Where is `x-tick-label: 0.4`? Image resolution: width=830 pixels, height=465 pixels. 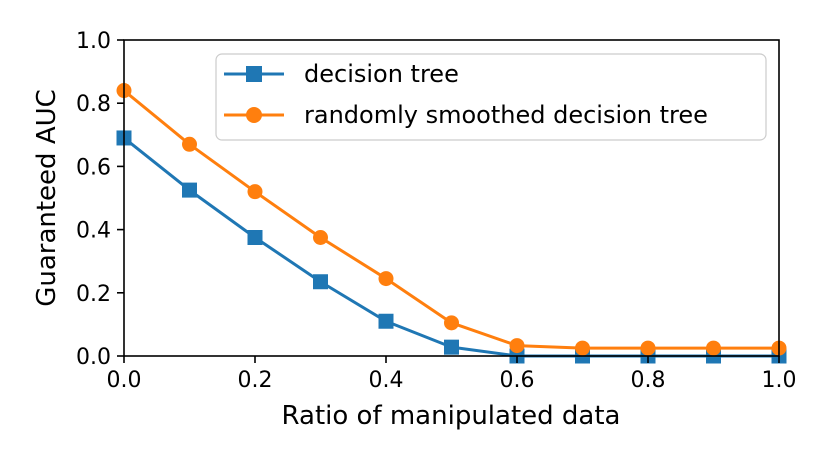 x-tick-label: 0.4 is located at coordinates (386, 380).